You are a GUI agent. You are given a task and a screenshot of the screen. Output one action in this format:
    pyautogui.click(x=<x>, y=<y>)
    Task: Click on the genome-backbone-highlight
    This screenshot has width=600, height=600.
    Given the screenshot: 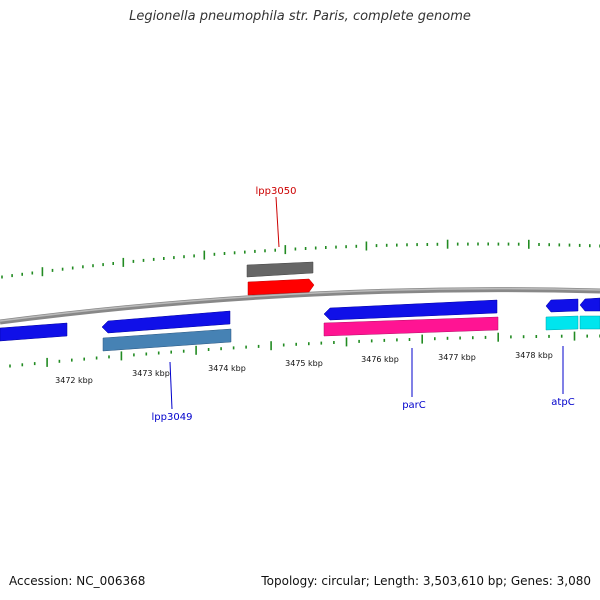 What is the action you would take?
    pyautogui.click(x=300, y=304)
    